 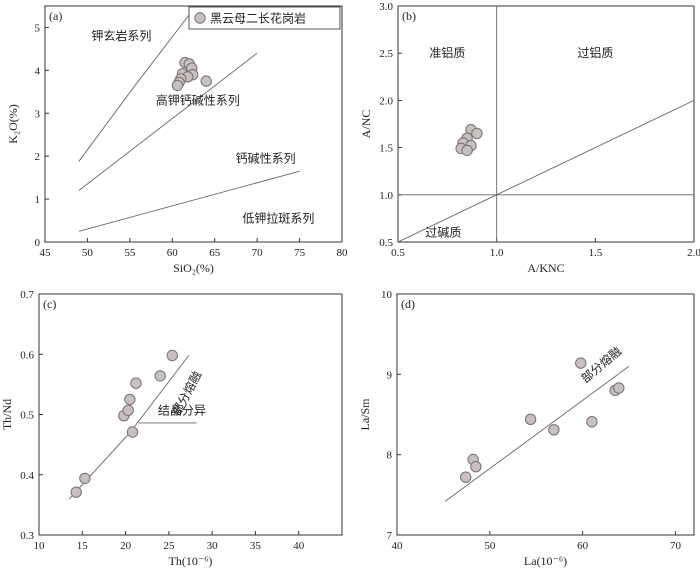 What do you see at coordinates (215, 253) in the screenshot?
I see `x-tick-label: 65` at bounding box center [215, 253].